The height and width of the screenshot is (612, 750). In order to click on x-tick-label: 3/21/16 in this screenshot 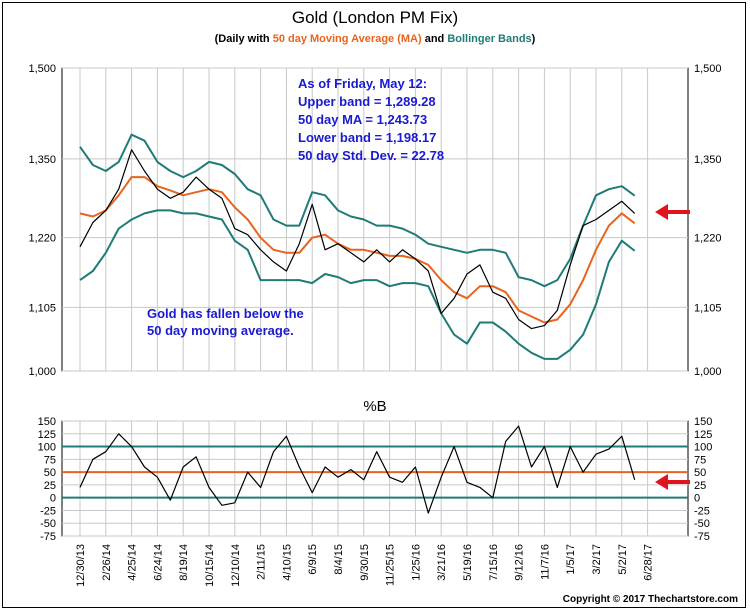, I will do `click(442, 562)`.